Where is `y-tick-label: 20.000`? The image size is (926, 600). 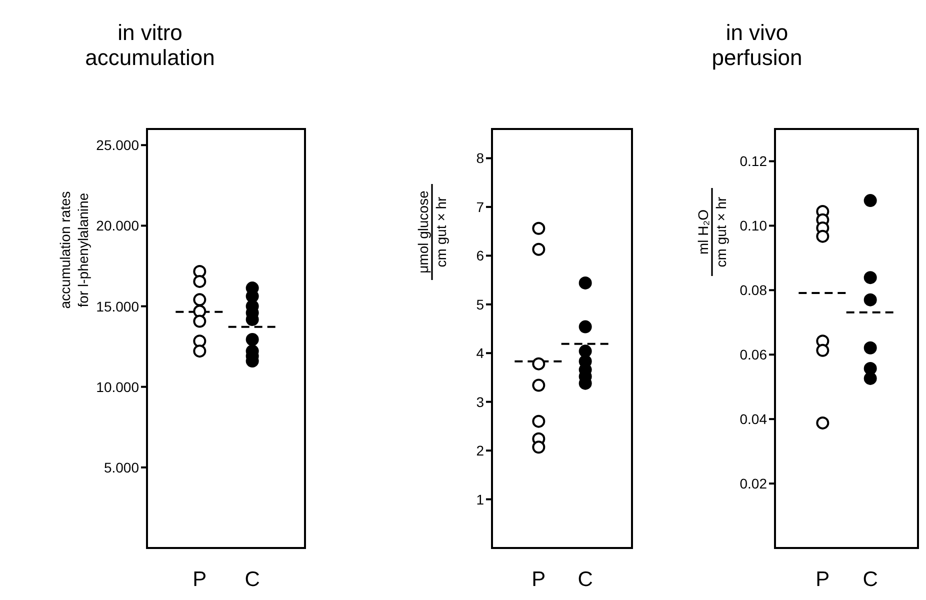 y-tick-label: 20.000 is located at coordinates (118, 226).